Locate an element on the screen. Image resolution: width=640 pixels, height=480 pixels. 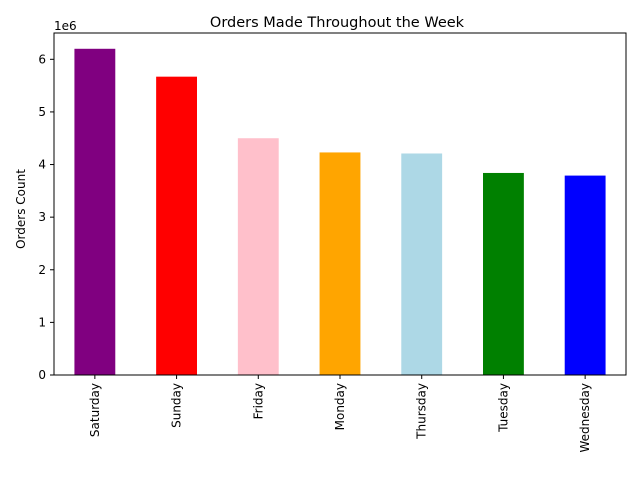
x-tick-label-tuesday: Tuesday is located at coordinates (503, 408).